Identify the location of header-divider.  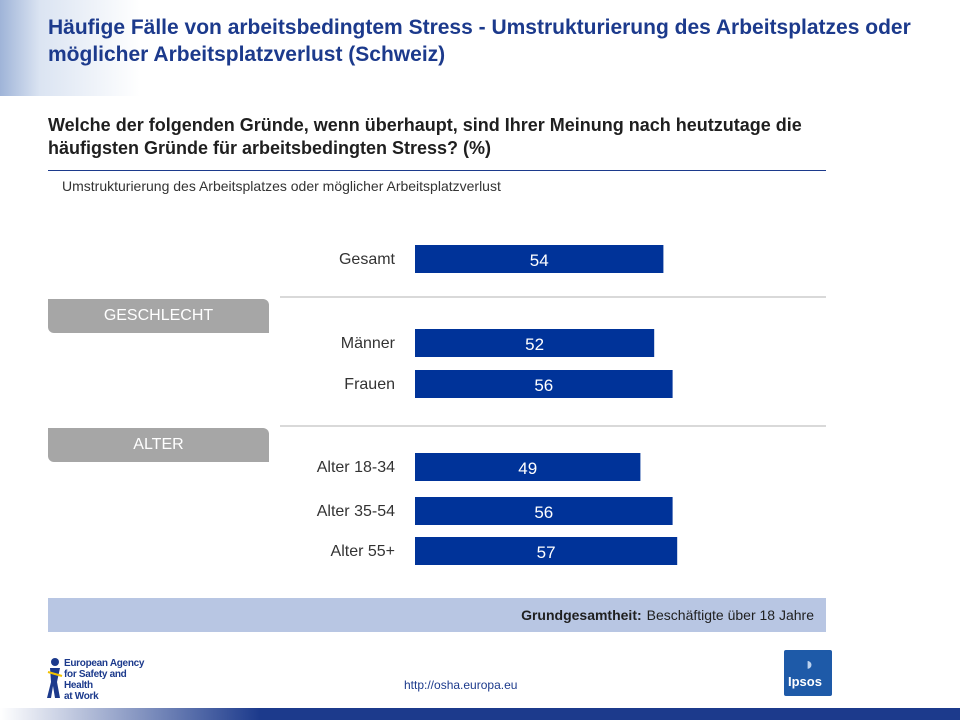
(437, 170).